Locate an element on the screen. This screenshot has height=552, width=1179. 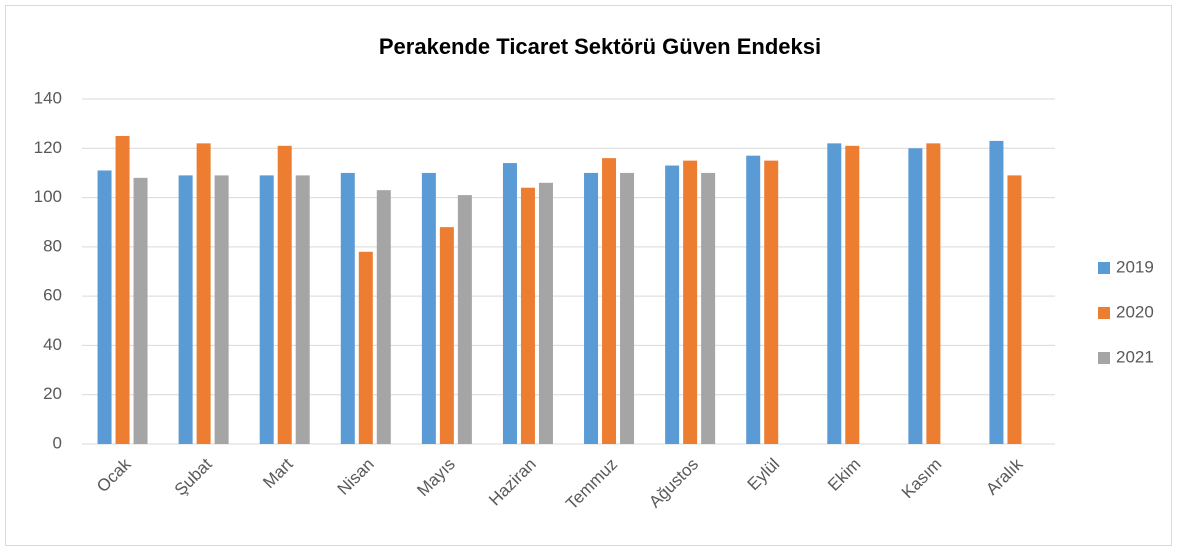
y-tick-label: 100 is located at coordinates (48, 196).